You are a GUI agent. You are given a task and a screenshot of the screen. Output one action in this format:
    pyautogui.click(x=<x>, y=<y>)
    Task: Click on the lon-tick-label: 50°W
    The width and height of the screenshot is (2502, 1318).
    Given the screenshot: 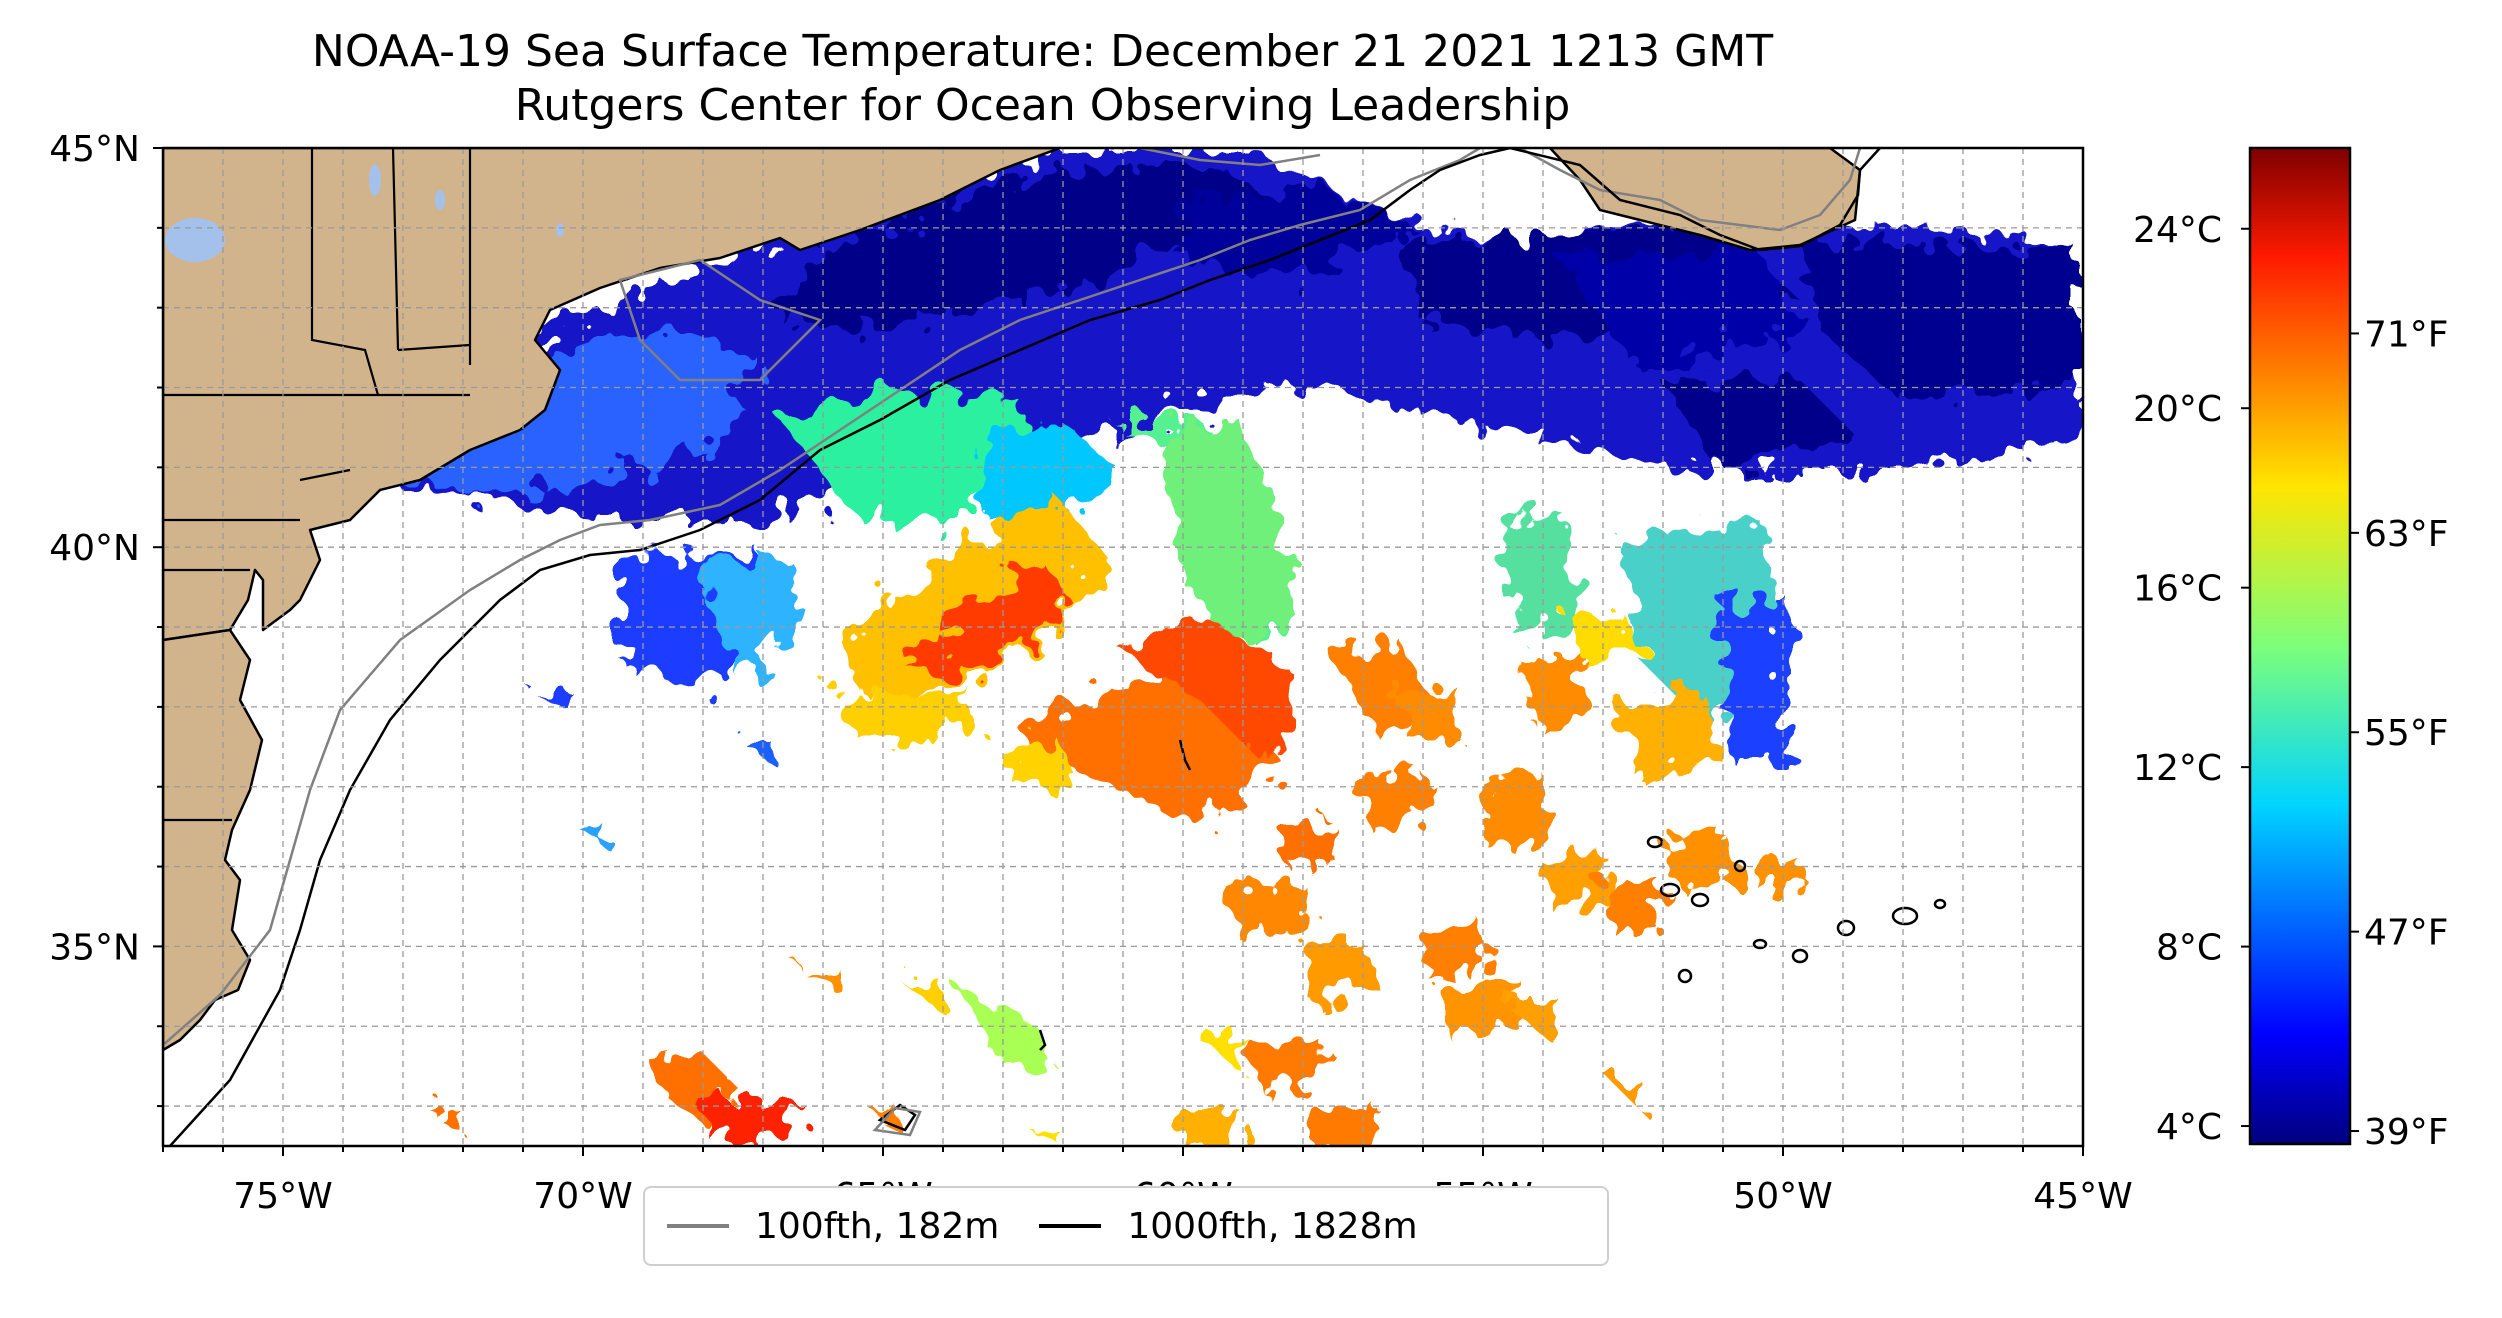 What is the action you would take?
    pyautogui.click(x=1782, y=1196)
    